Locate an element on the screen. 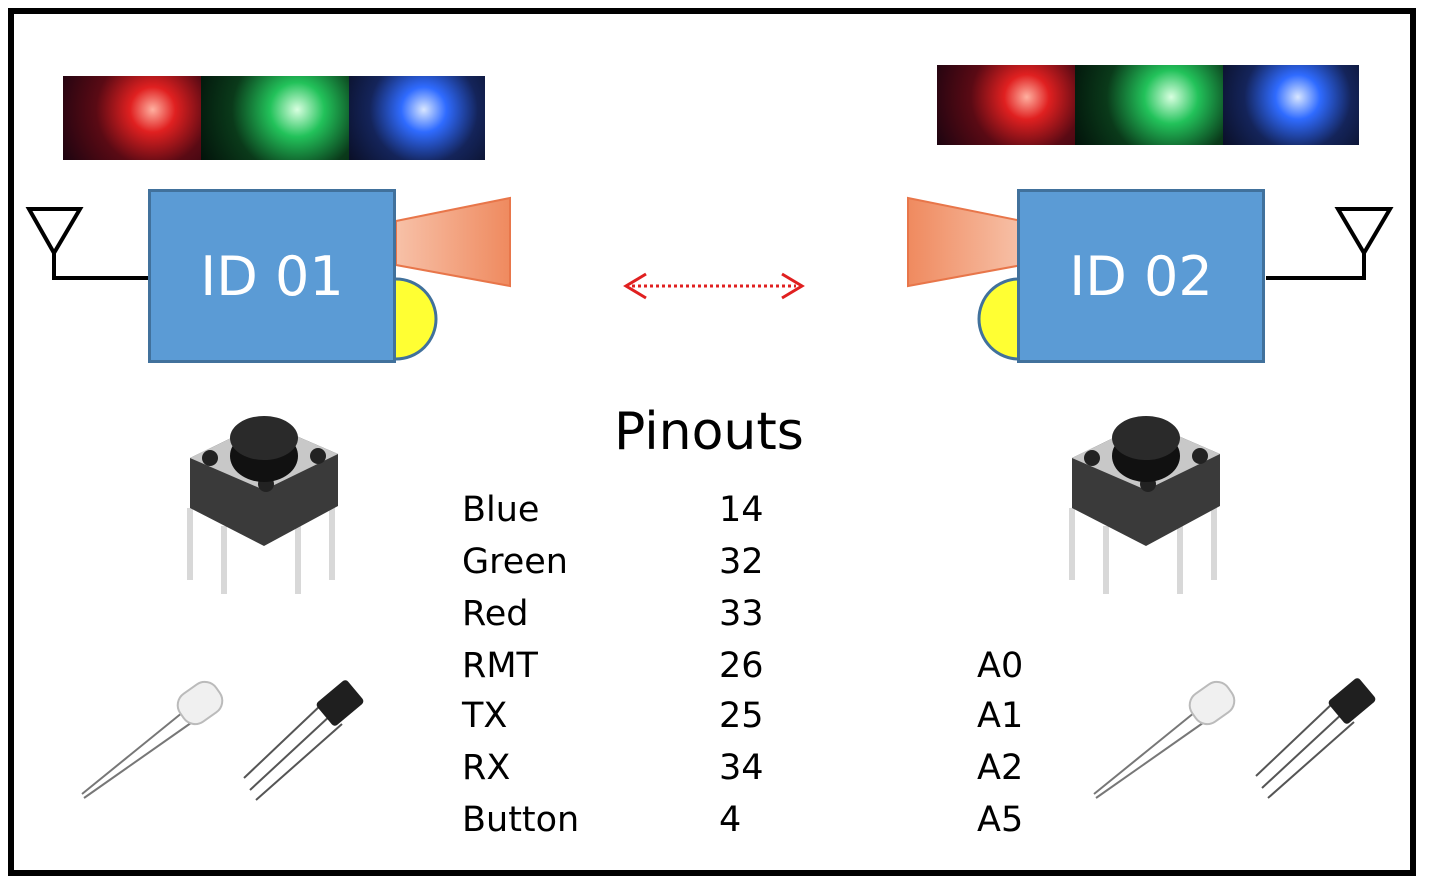  pin-name: Green is located at coordinates (515, 562).